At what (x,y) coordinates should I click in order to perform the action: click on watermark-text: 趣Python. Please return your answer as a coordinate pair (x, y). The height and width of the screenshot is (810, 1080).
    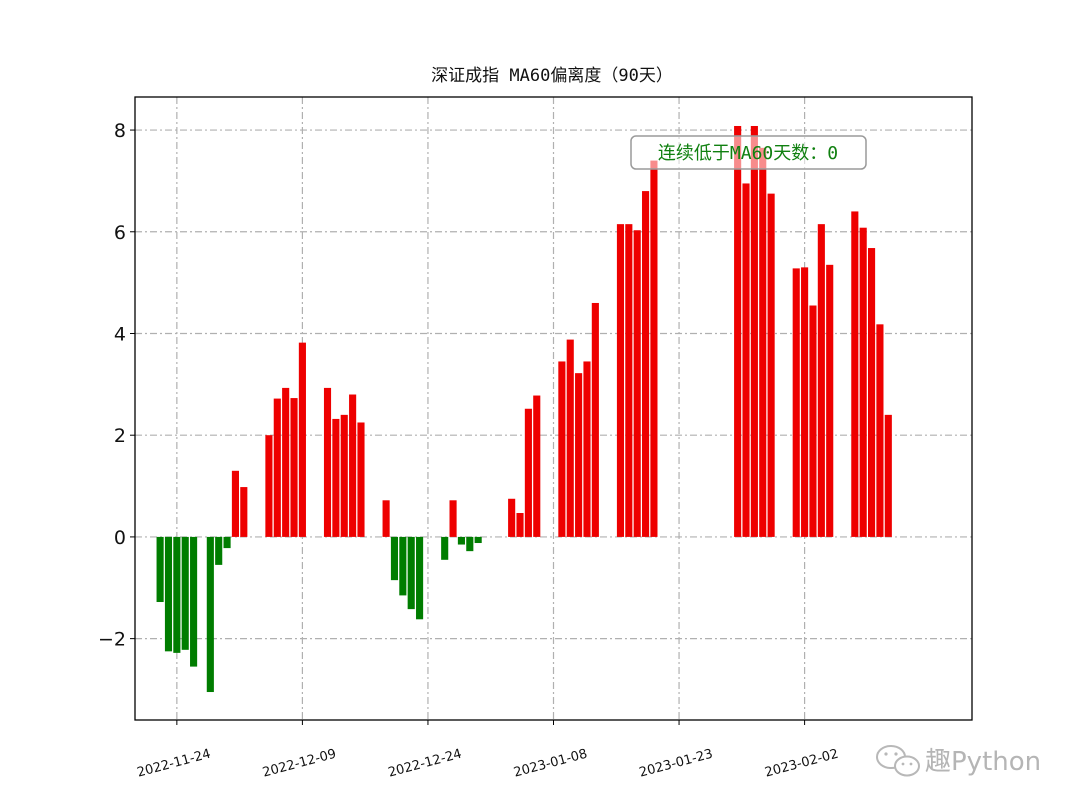
    Looking at the image, I should click on (983, 762).